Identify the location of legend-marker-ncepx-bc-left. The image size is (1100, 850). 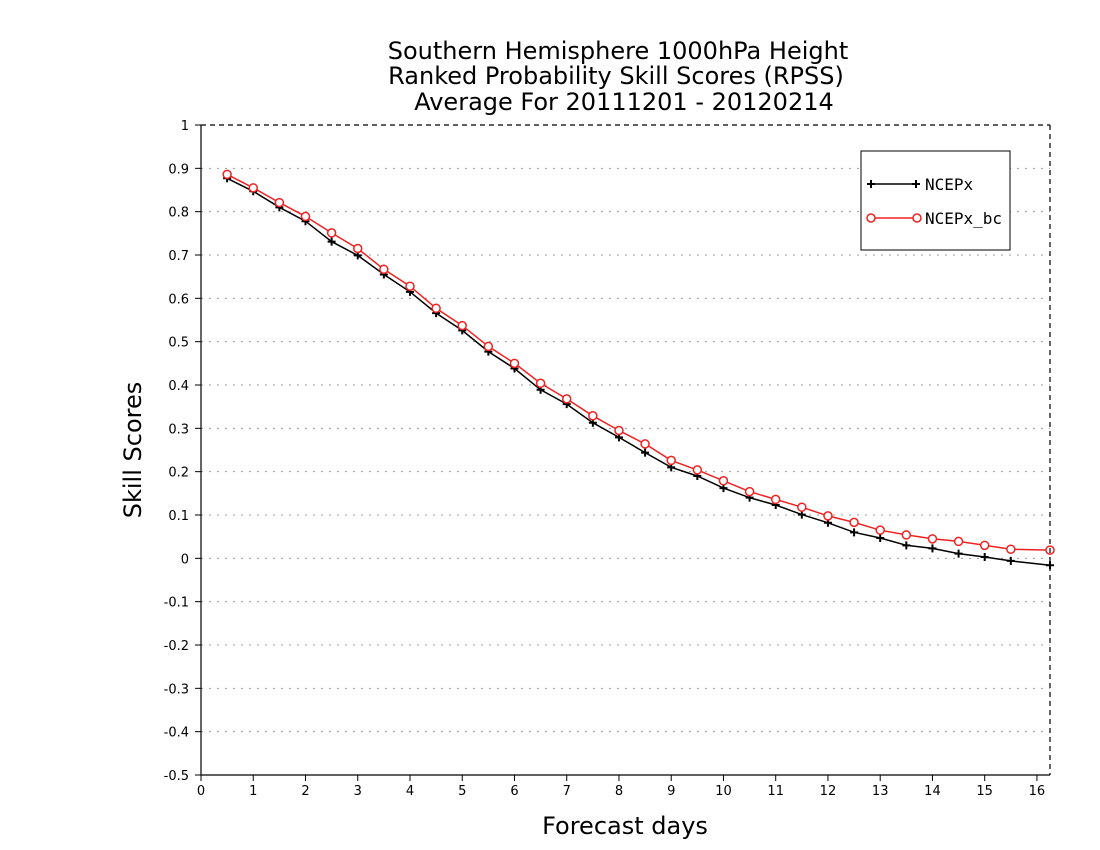
(871, 218).